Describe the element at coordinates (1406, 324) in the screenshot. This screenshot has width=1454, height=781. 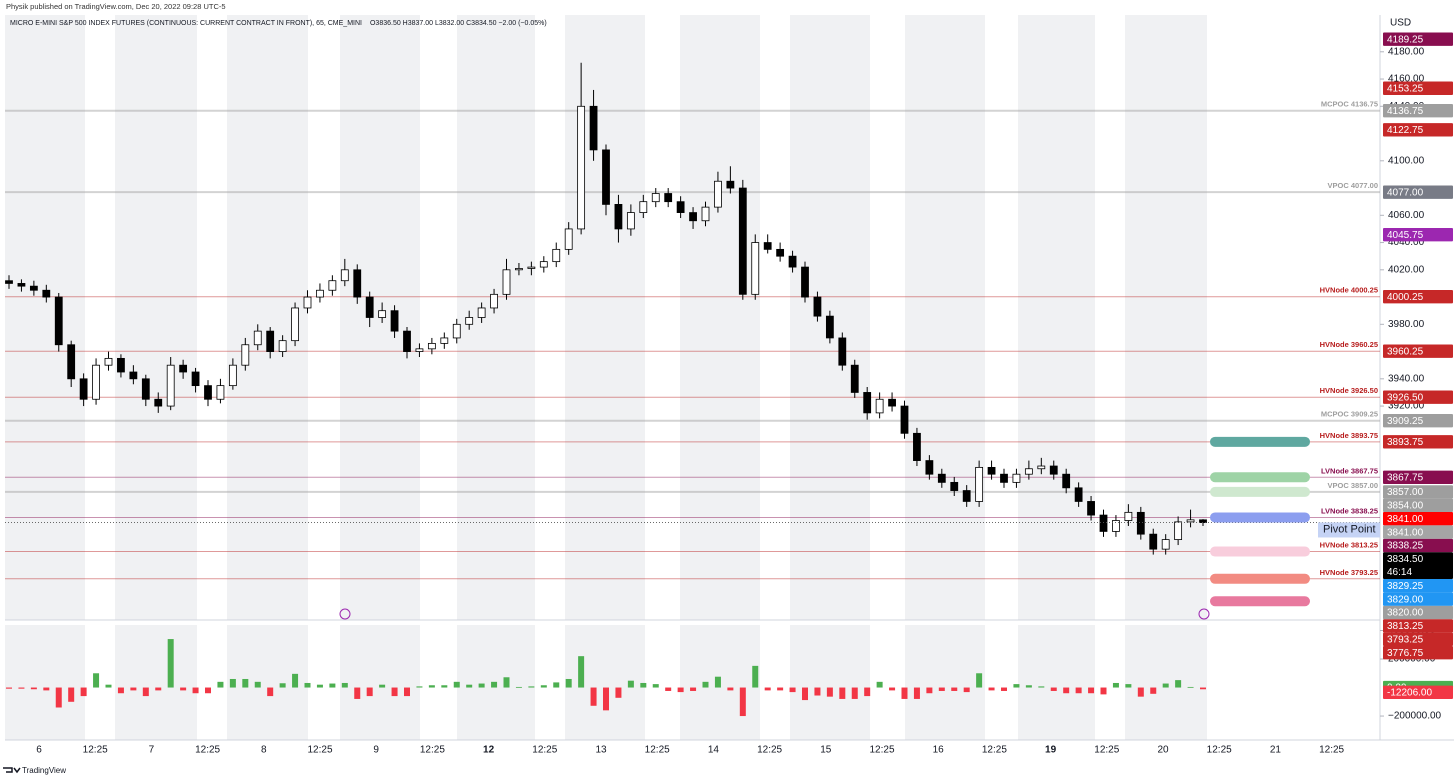
I see `y-tick-label: 3980.00` at that location.